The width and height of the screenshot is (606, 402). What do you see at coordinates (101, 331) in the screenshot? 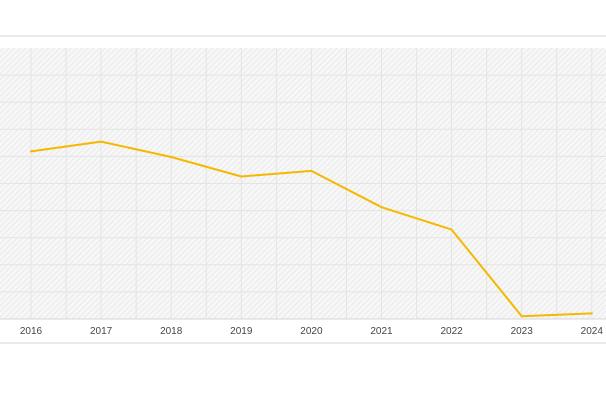
I see `x-tick-label: 2017` at bounding box center [101, 331].